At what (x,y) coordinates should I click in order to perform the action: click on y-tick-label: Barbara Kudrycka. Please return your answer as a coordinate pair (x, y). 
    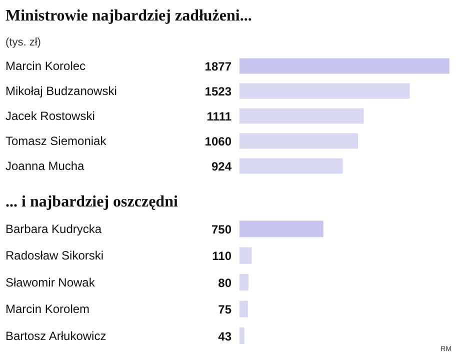
    Looking at the image, I should click on (54, 229).